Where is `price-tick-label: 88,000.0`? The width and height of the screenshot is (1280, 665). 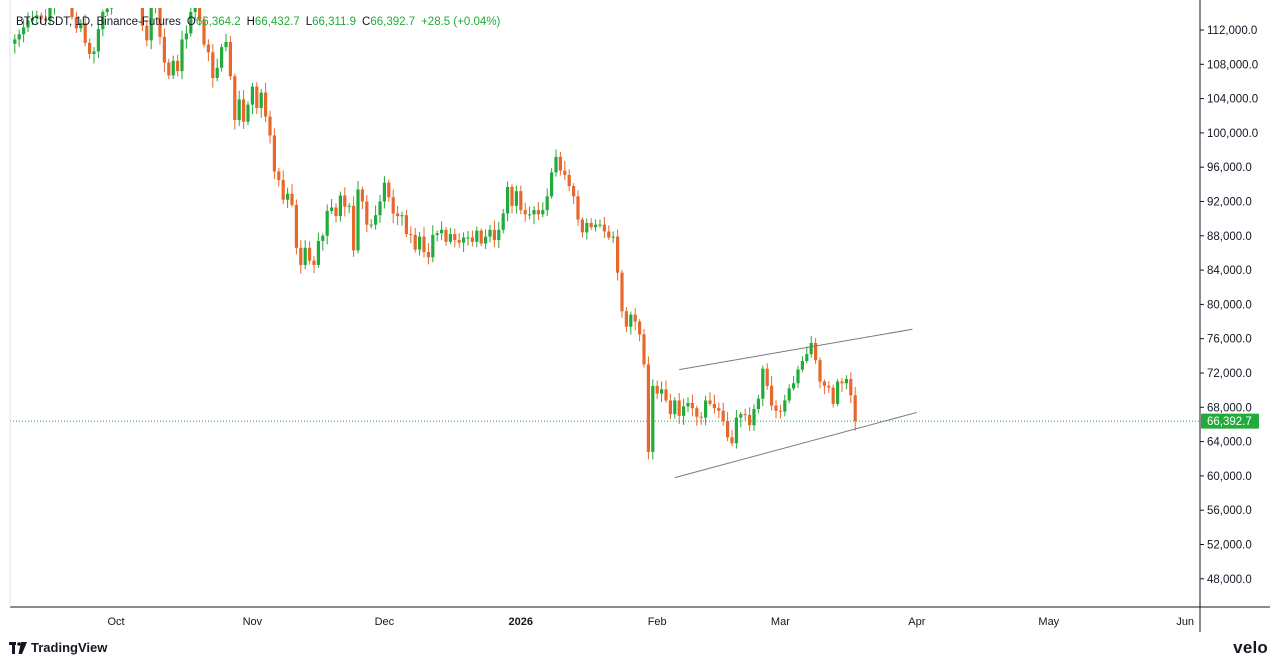 price-tick-label: 88,000.0 is located at coordinates (1229, 237).